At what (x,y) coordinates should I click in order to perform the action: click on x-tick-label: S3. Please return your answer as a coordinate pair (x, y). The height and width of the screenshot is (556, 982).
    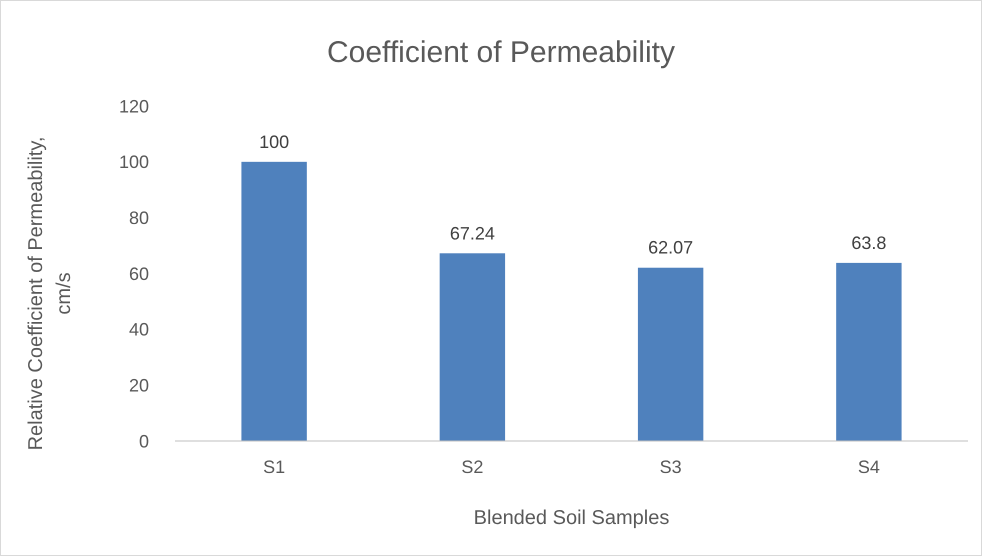
    Looking at the image, I should click on (671, 467).